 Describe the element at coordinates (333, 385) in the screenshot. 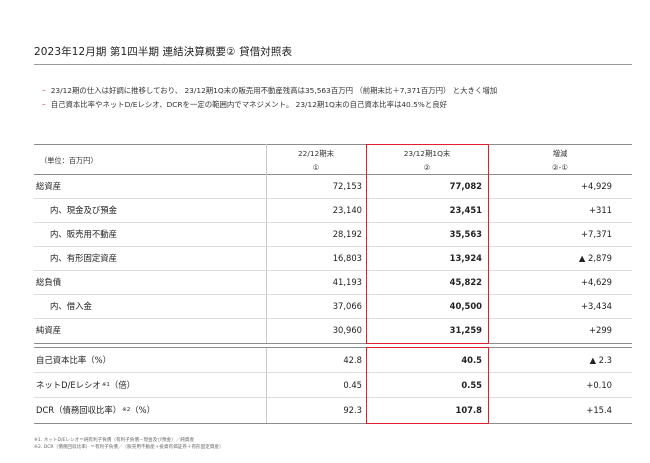

I see `ratio-row: ネットD/Eレシオ ※1 （倍） 0.45 0.55 +0.10` at that location.